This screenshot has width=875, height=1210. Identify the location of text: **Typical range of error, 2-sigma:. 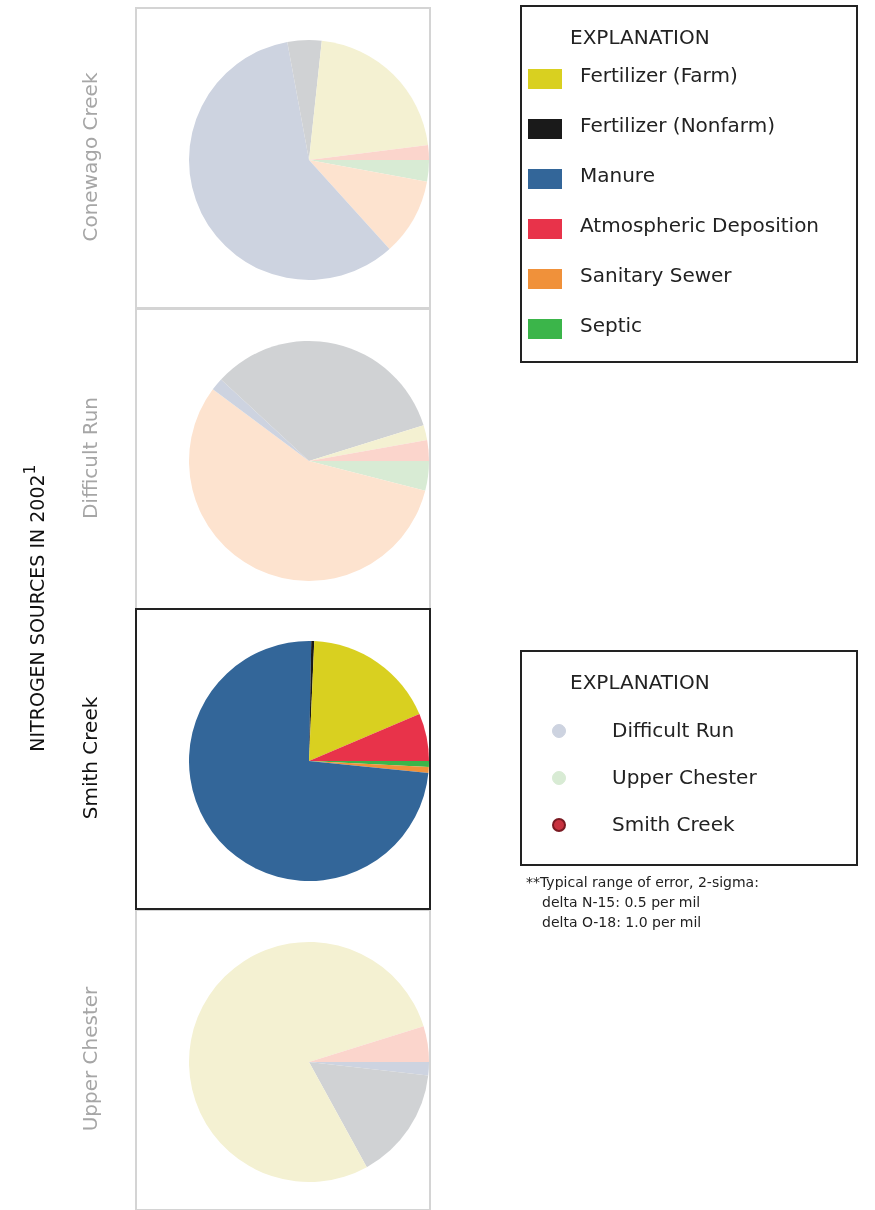
(642, 882).